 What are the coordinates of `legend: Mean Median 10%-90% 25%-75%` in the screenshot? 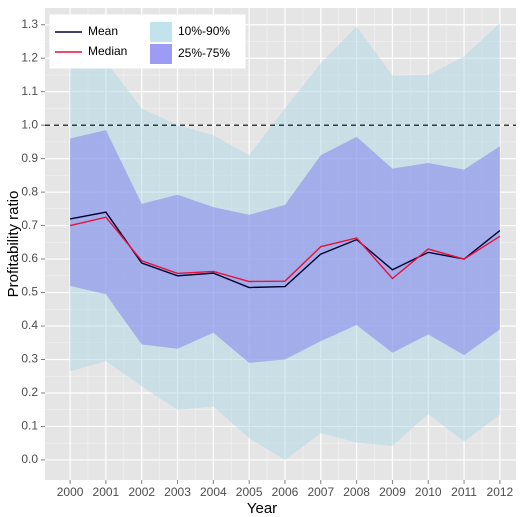 It's located at (147, 41).